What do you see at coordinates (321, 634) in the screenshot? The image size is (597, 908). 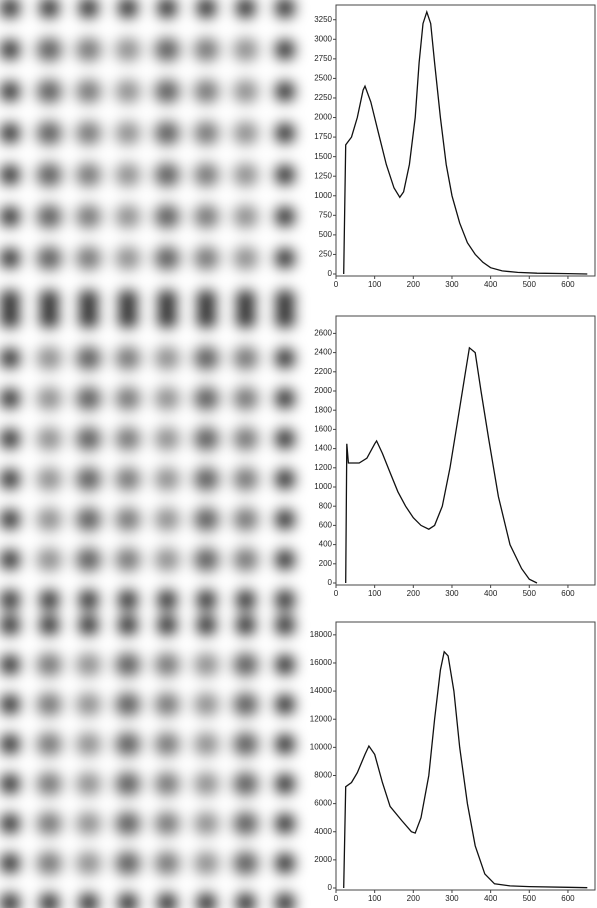 I see `y-tick-label: 18000` at bounding box center [321, 634].